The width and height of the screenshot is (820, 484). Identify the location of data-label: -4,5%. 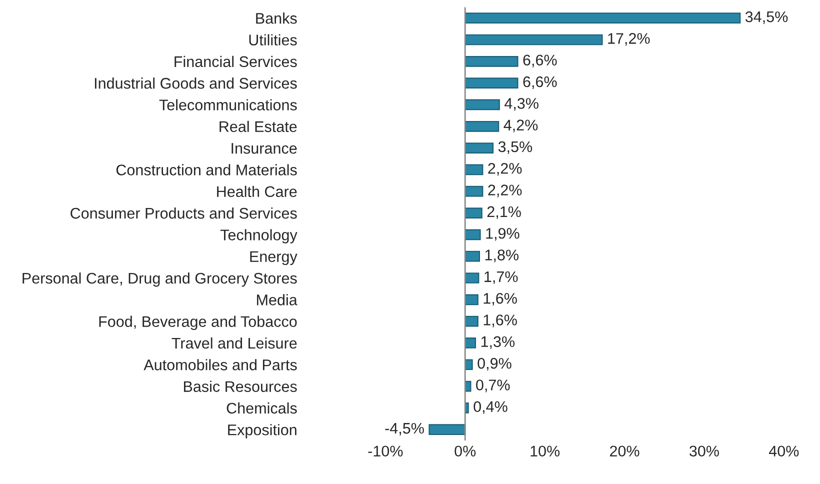
(404, 429).